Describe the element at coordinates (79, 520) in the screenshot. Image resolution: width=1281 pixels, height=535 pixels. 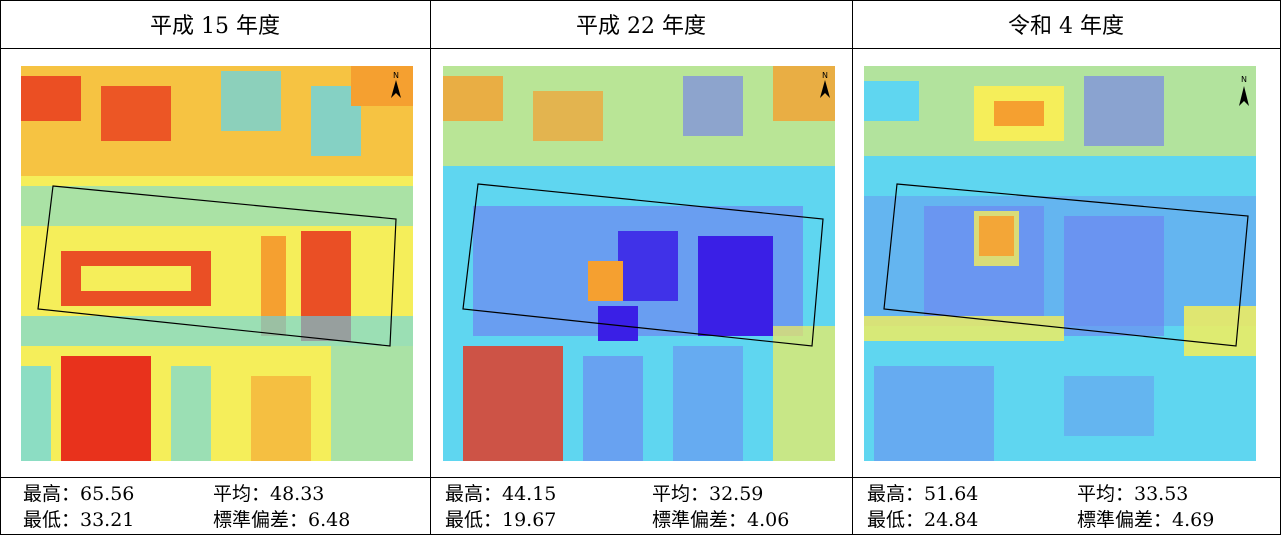
I see `stat-min: 最低：33.21` at that location.